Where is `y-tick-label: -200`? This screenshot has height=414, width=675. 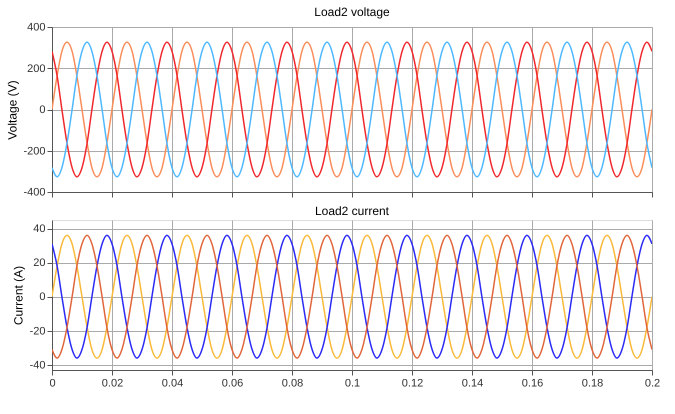 y-tick-label: -200 is located at coordinates (34, 151).